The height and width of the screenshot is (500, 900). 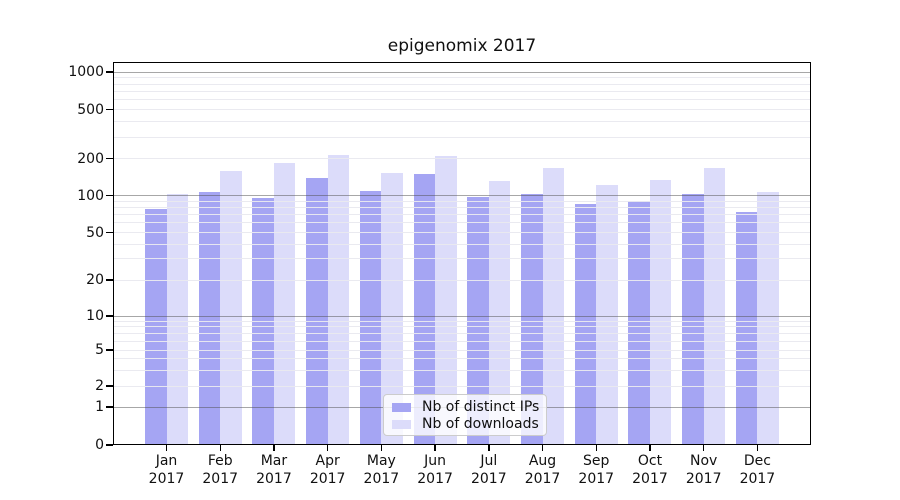 What do you see at coordinates (704, 470) in the screenshot?
I see `x-tick-label-nov: Nov 2017` at bounding box center [704, 470].